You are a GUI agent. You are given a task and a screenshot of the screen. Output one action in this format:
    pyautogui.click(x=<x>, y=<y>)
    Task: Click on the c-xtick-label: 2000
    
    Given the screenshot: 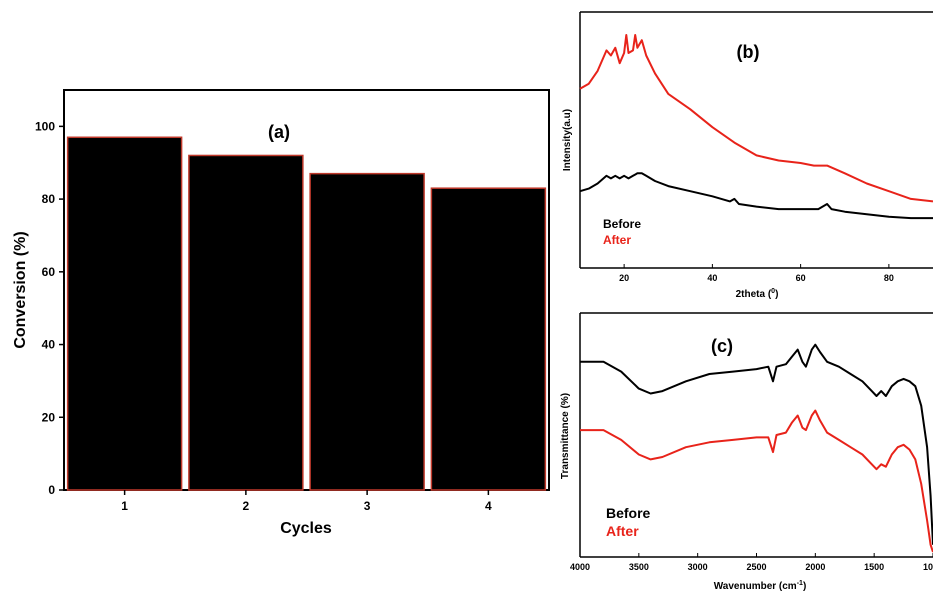 What is the action you would take?
    pyautogui.click(x=815, y=567)
    